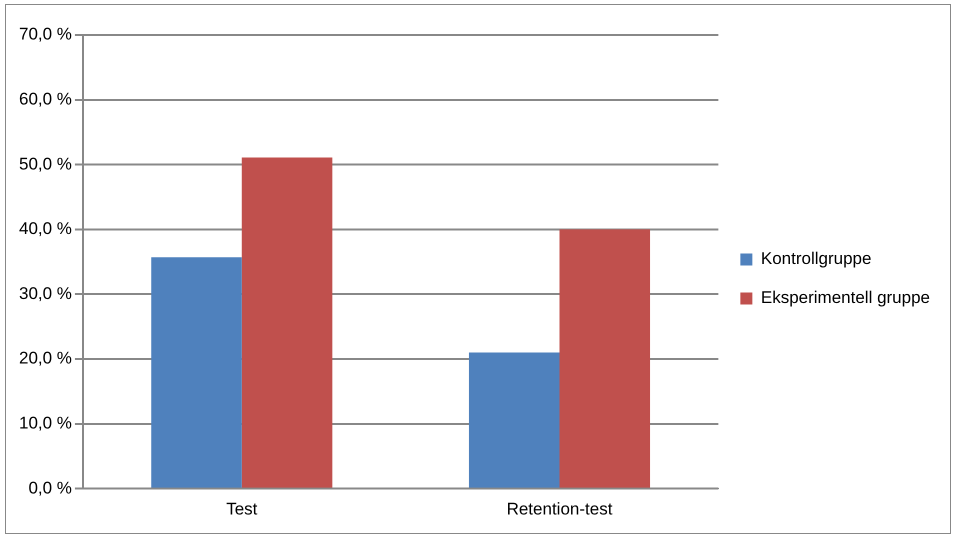 The height and width of the screenshot is (537, 956). Describe the element at coordinates (242, 508) in the screenshot. I see `x-tick-label: Test` at that location.